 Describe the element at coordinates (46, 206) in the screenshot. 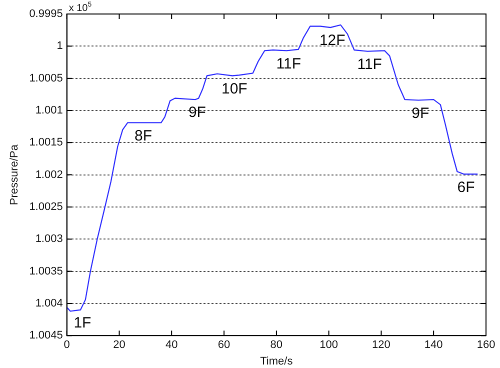

I see `y-tick-label: 1.0025` at that location.